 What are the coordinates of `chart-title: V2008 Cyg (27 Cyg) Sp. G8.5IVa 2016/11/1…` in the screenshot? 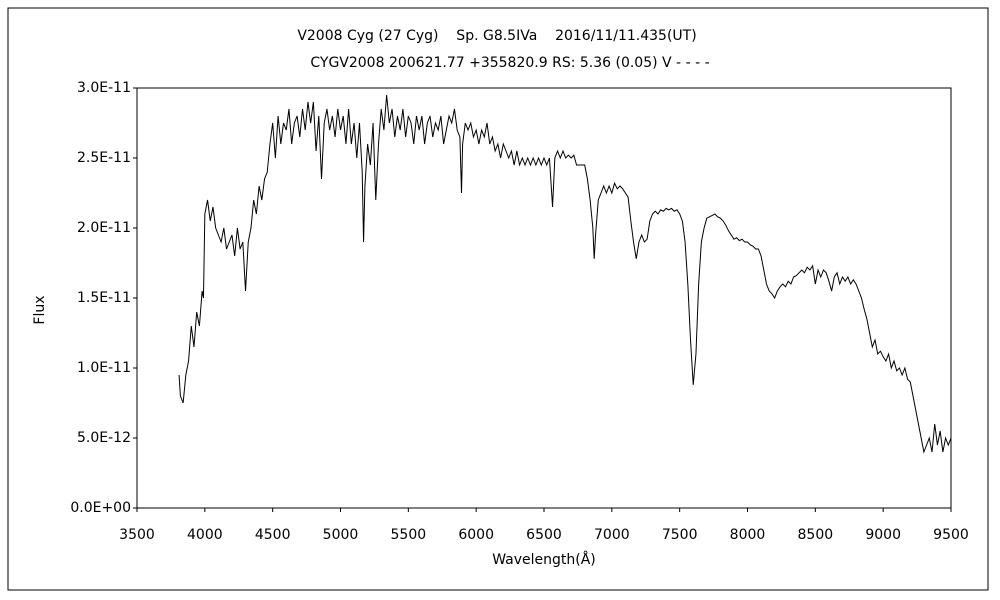 It's located at (496, 36).